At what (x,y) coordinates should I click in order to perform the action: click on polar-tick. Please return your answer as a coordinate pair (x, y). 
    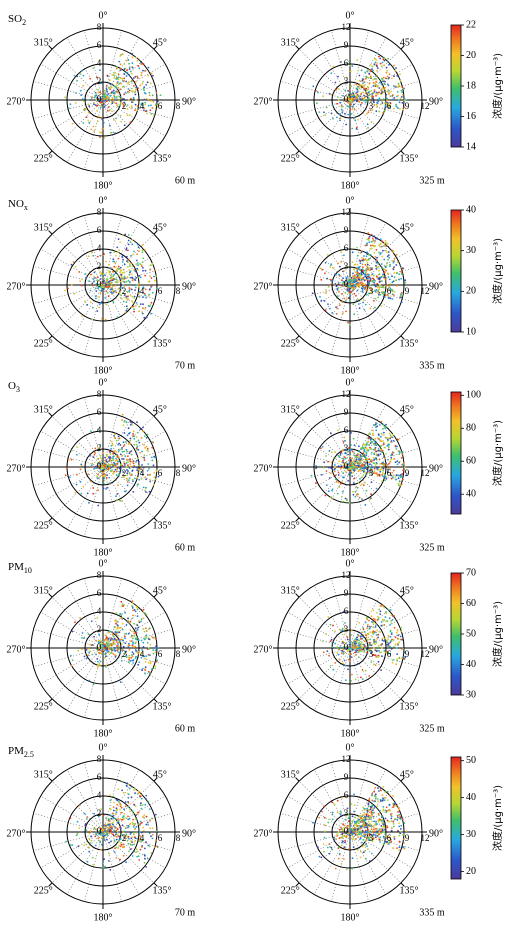
    Looking at the image, I should click on (155, 337).